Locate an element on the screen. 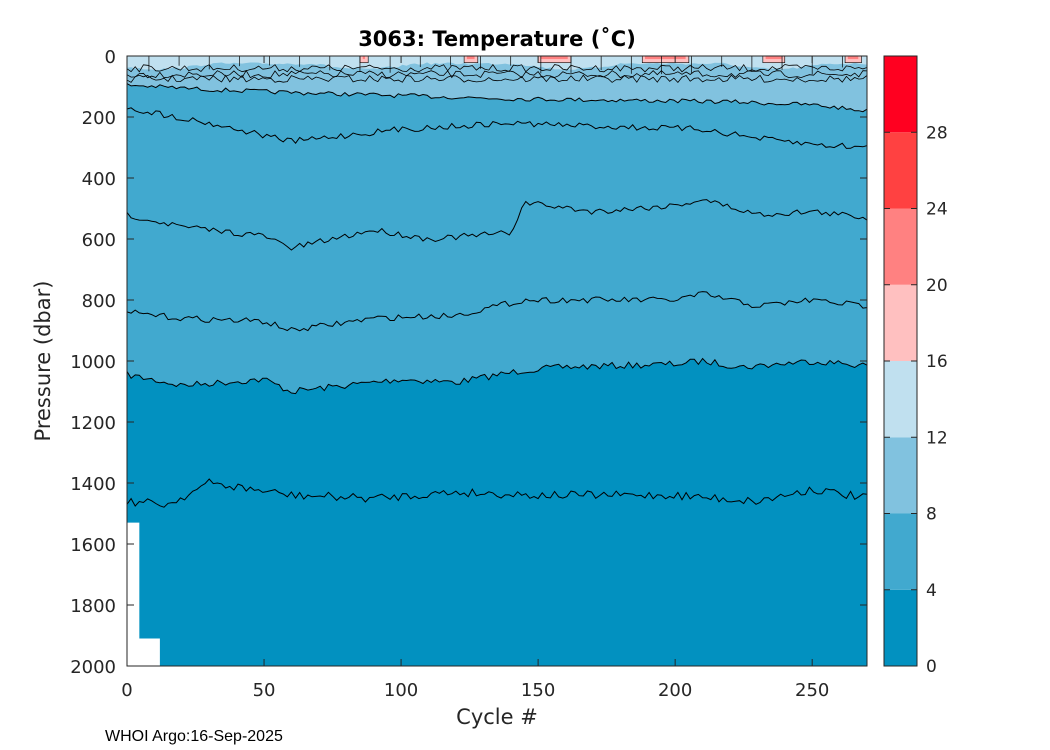  colorbar: 0 4 8 12 16 20 24 28 is located at coordinates (915, 366).